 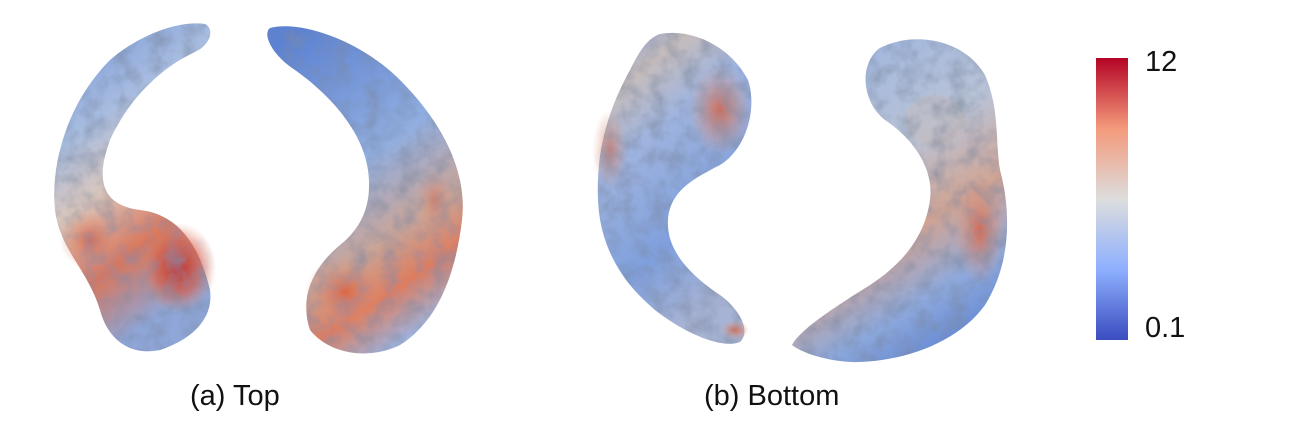 What do you see at coordinates (900, 201) in the screenshot?
I see `bottom-right-hippocampus` at bounding box center [900, 201].